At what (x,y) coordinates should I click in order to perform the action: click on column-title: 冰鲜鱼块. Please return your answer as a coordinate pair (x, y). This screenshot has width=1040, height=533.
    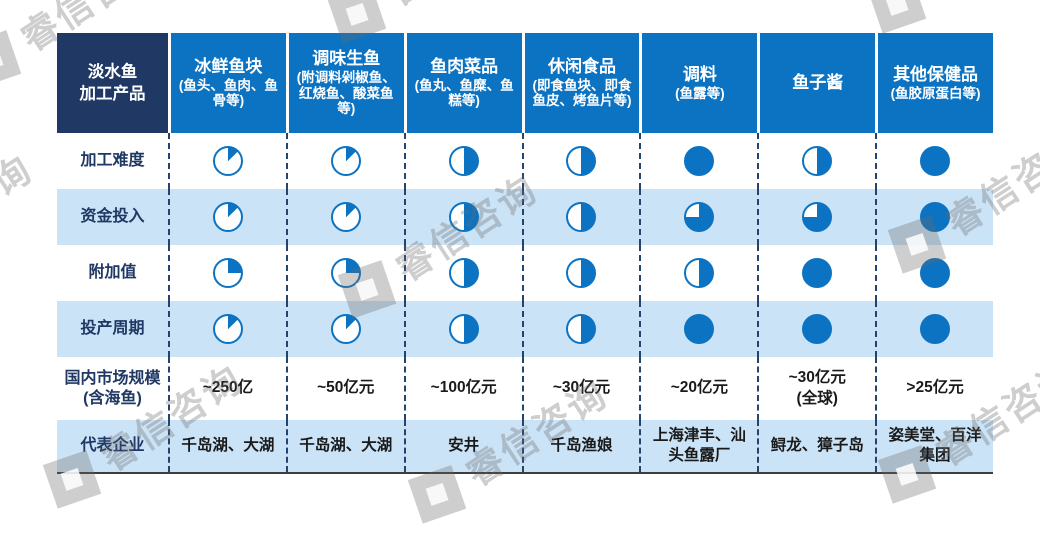
    Looking at the image, I should click on (228, 67).